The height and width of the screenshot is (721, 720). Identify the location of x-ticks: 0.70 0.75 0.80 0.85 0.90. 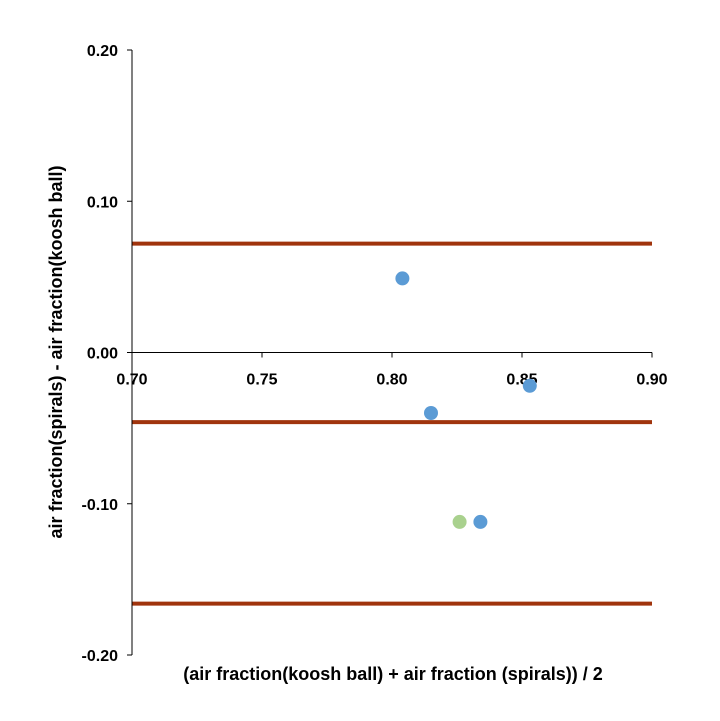
(392, 370).